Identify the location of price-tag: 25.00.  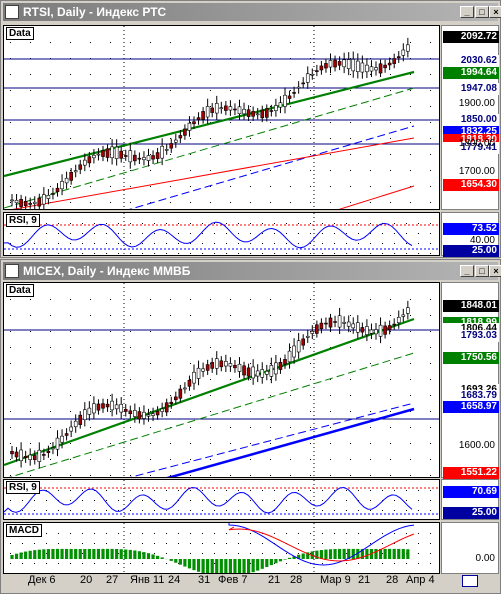
(471, 513).